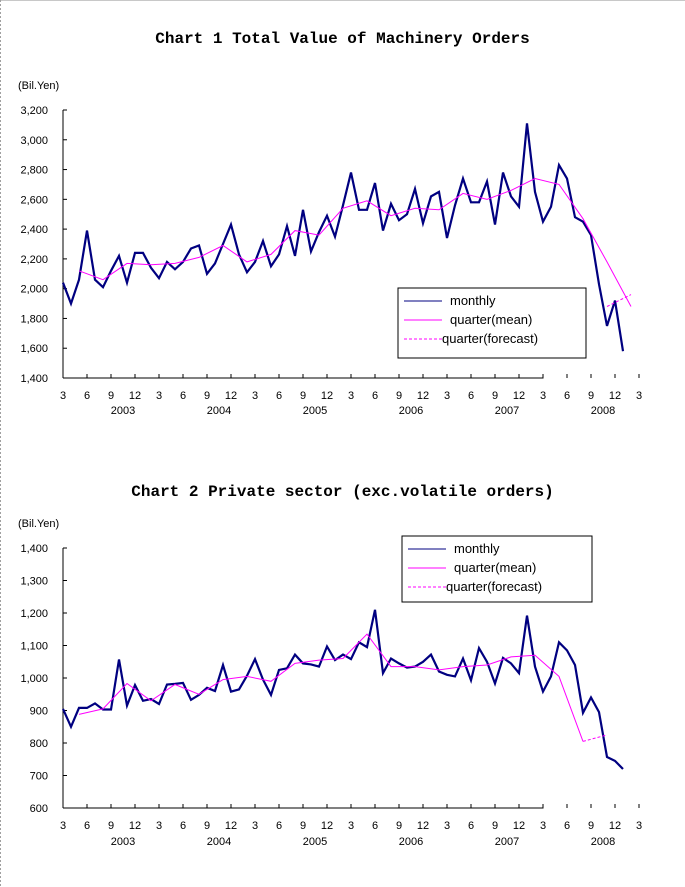 Image resolution: width=685 pixels, height=887 pixels. I want to click on chart2-y-tick-label: 1,400, so click(34, 549).